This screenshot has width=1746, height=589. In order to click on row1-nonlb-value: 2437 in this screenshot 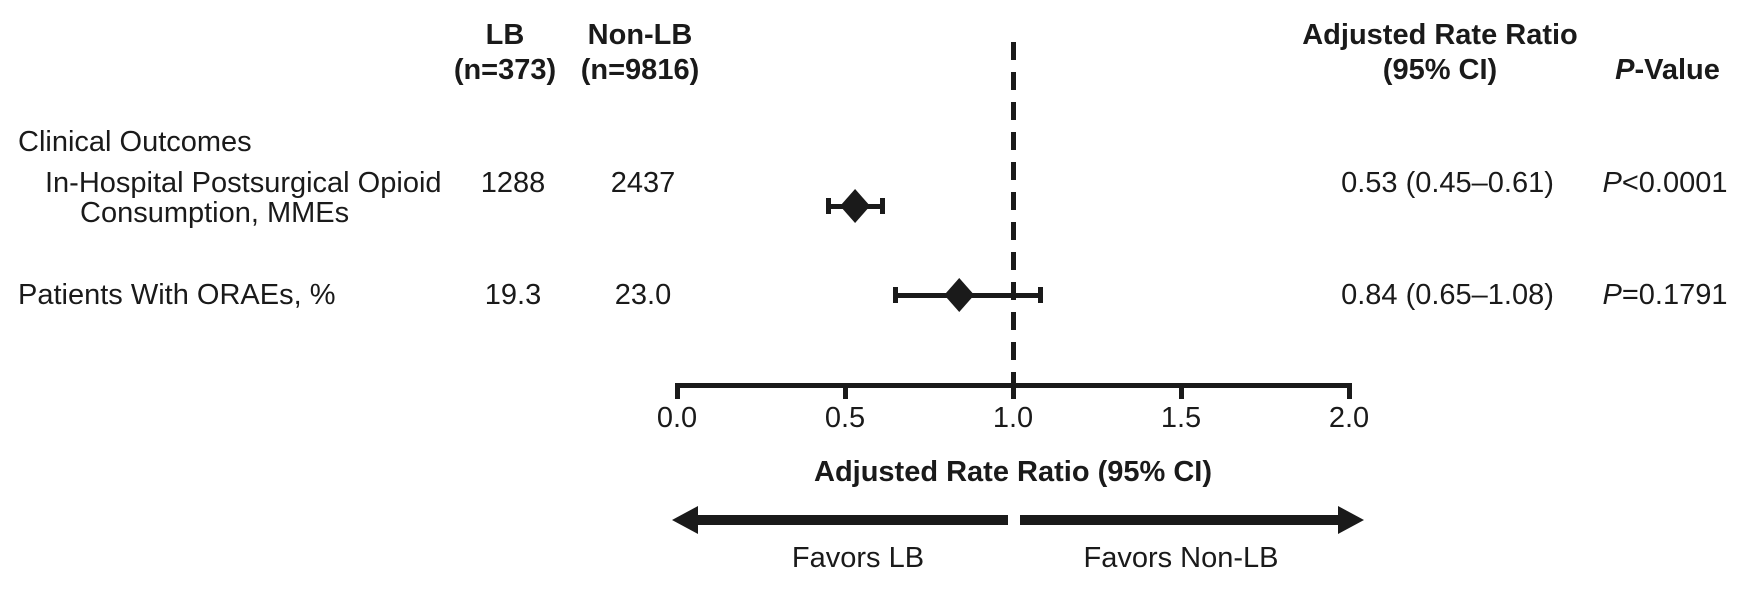, I will do `click(643, 183)`.